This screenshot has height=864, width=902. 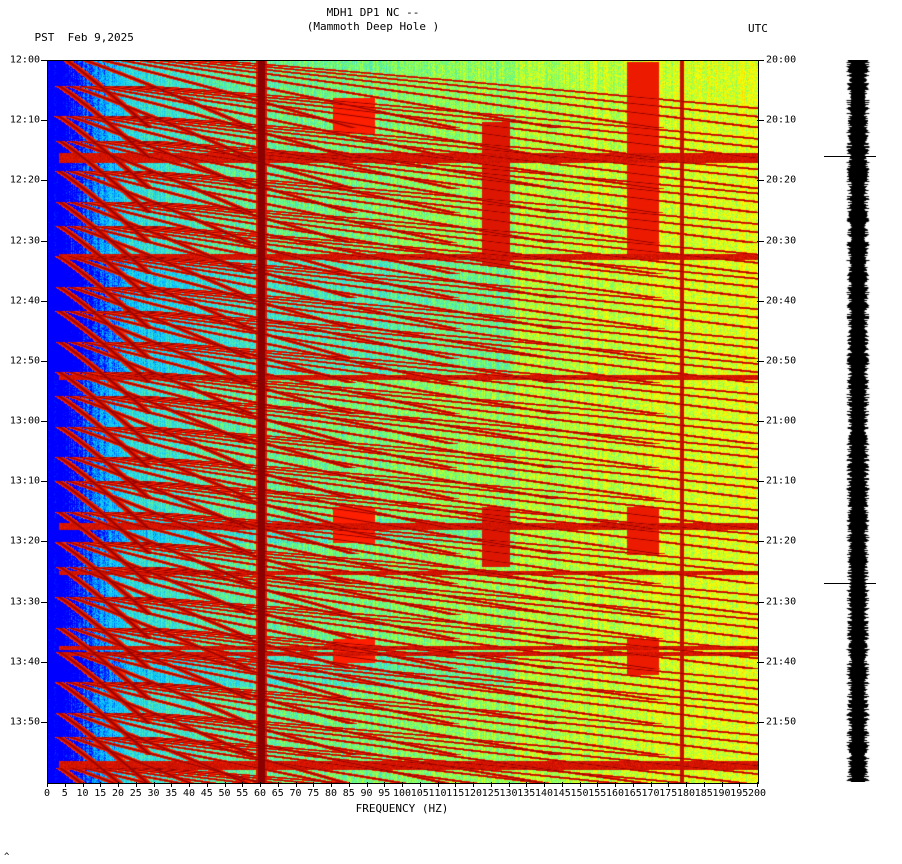 What do you see at coordinates (508, 793) in the screenshot?
I see `x-tick-label: 130` at bounding box center [508, 793].